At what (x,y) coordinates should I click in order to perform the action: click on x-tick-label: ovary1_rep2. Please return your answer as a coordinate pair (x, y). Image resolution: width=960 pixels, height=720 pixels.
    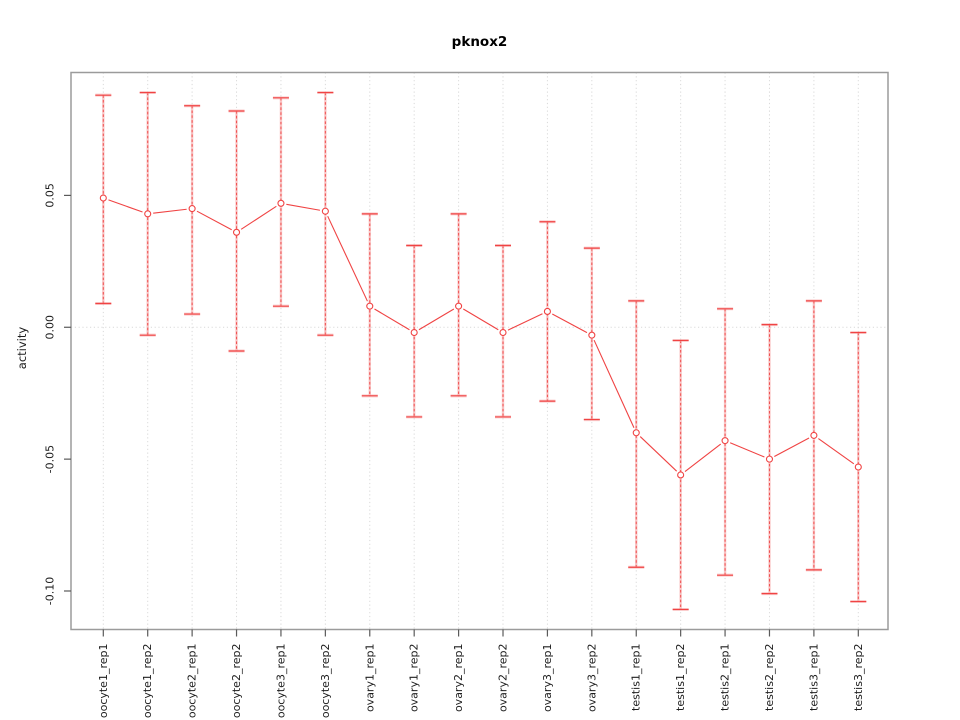
    Looking at the image, I should click on (414, 678).